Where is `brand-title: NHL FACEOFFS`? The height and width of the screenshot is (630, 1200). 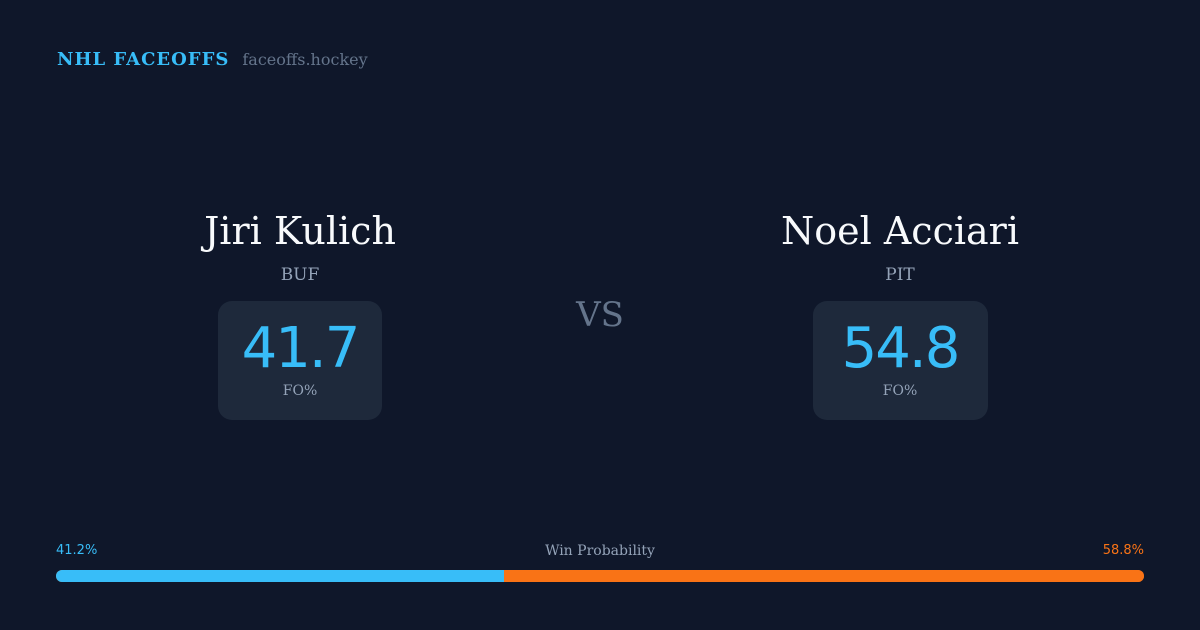 brand-title: NHL FACEOFFS is located at coordinates (143, 59).